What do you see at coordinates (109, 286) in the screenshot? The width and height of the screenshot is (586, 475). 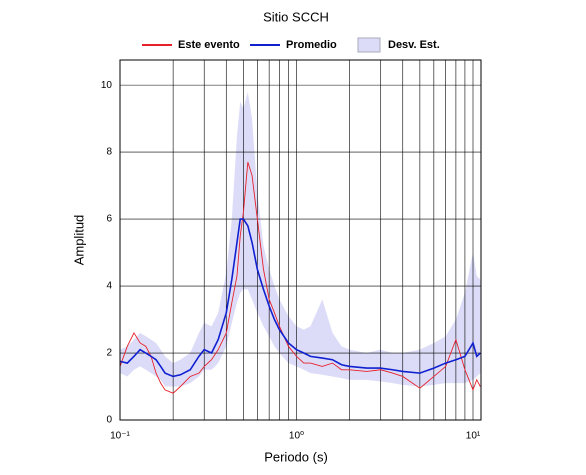 I see `y-tick-label: 4` at bounding box center [109, 286].